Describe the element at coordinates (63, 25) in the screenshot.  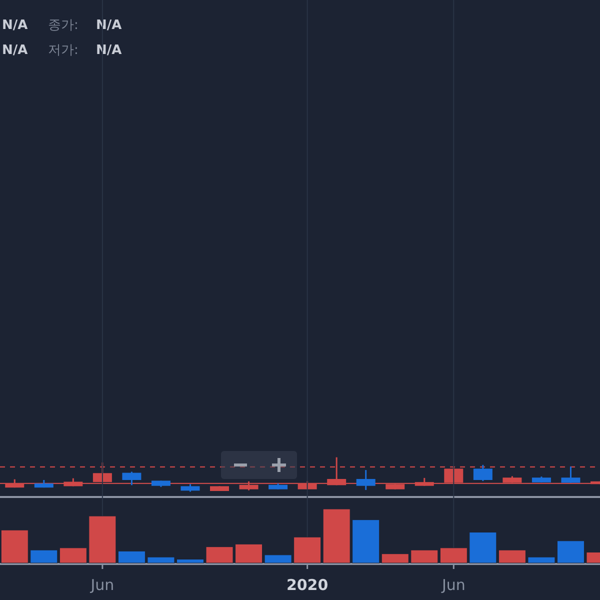
I see `text: 종가:` at that location.